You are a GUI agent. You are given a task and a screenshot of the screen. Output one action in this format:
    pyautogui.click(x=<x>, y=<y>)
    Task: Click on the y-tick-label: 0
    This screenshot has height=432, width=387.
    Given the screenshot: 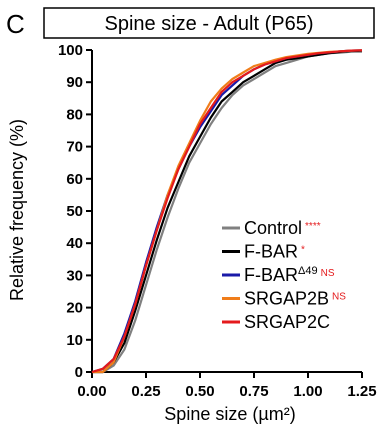 What is the action you would take?
    pyautogui.click(x=79, y=372)
    